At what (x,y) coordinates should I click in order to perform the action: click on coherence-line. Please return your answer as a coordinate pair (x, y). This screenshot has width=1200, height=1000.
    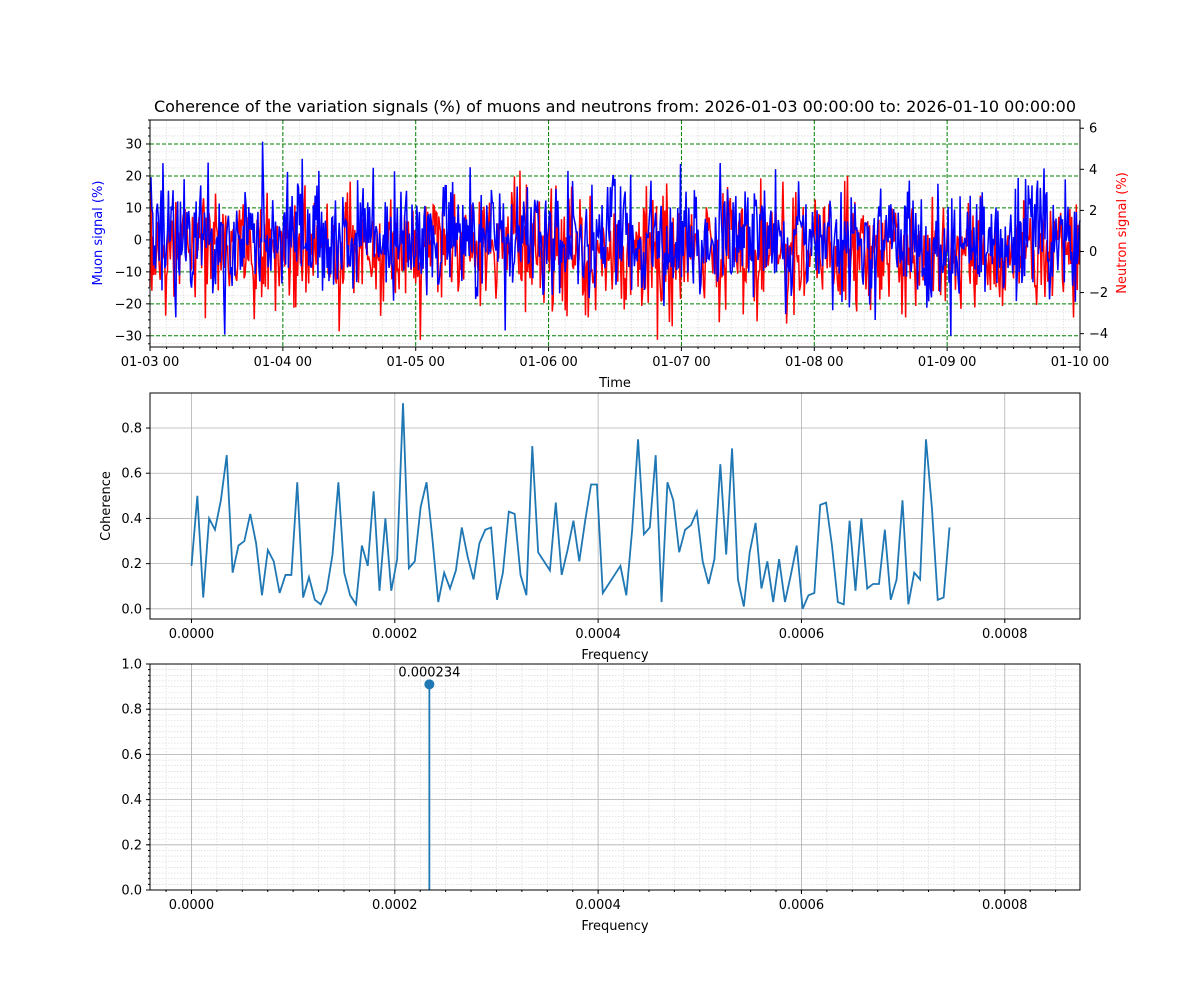
    Looking at the image, I should click on (570, 506).